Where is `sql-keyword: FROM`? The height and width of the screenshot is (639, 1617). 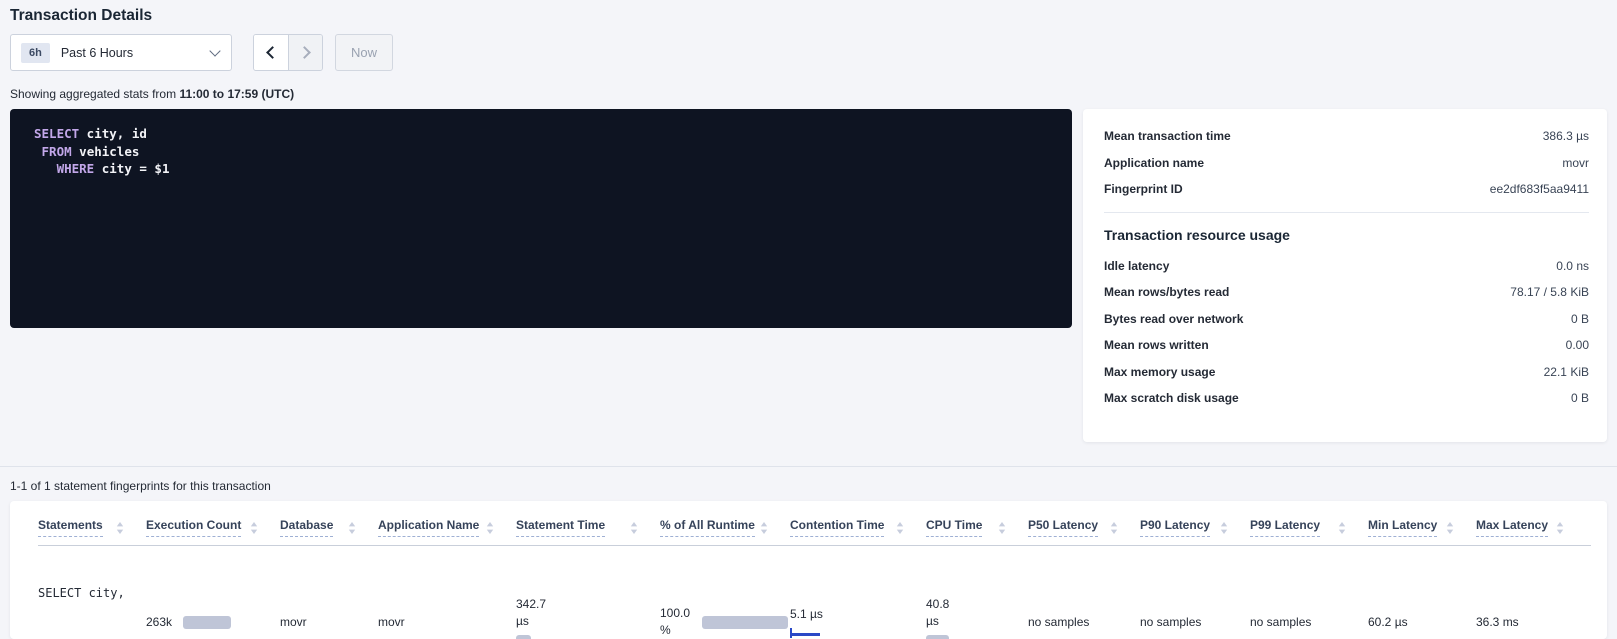 sql-keyword: FROM is located at coordinates (57, 151).